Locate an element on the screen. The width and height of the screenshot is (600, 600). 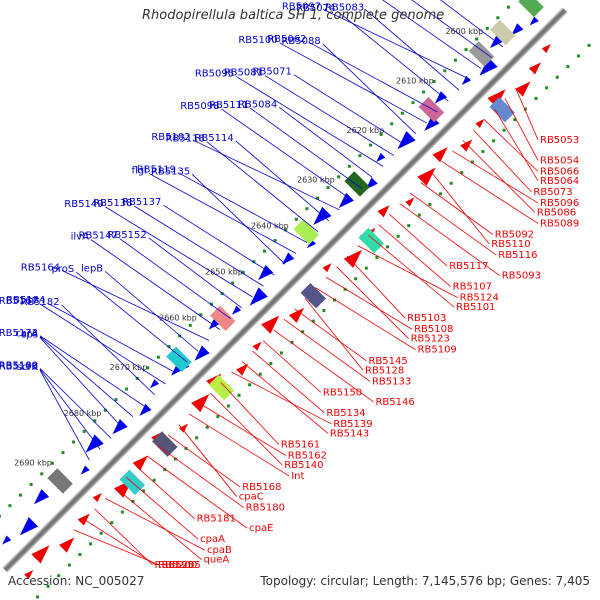
forward-gene-label: RB5184 is located at coordinates (25, 300).